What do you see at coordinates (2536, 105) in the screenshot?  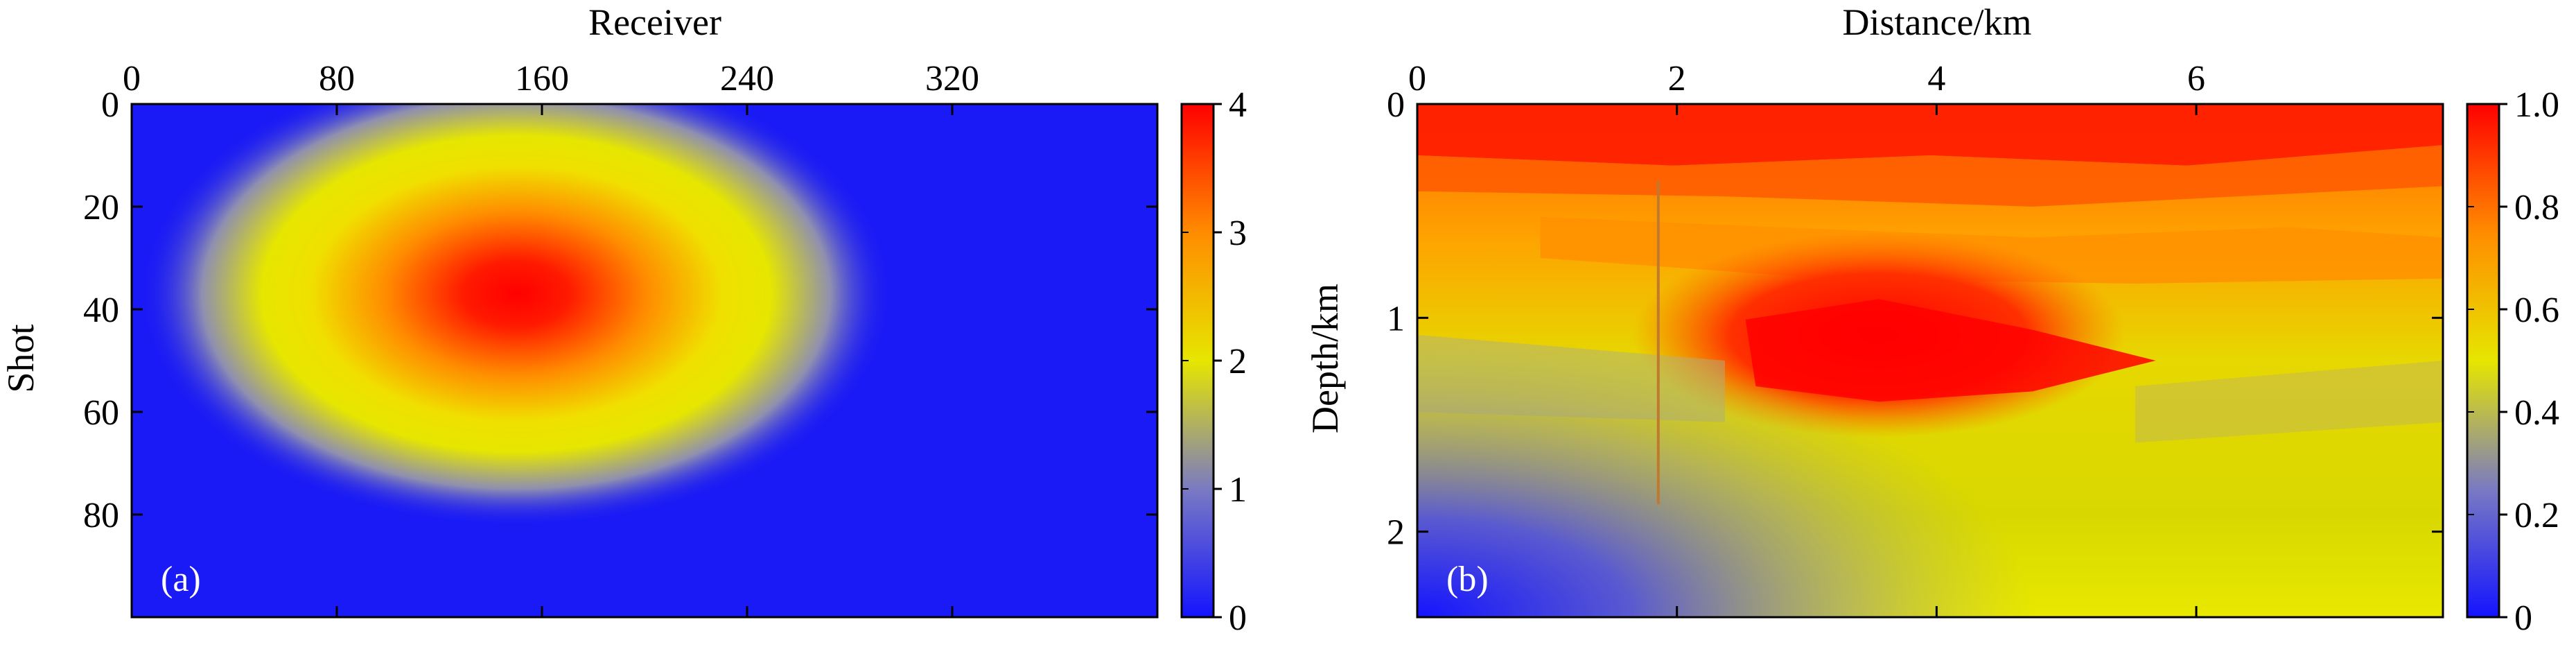 I see `panel-b-colorbar-tick-label: 1.0` at bounding box center [2536, 105].